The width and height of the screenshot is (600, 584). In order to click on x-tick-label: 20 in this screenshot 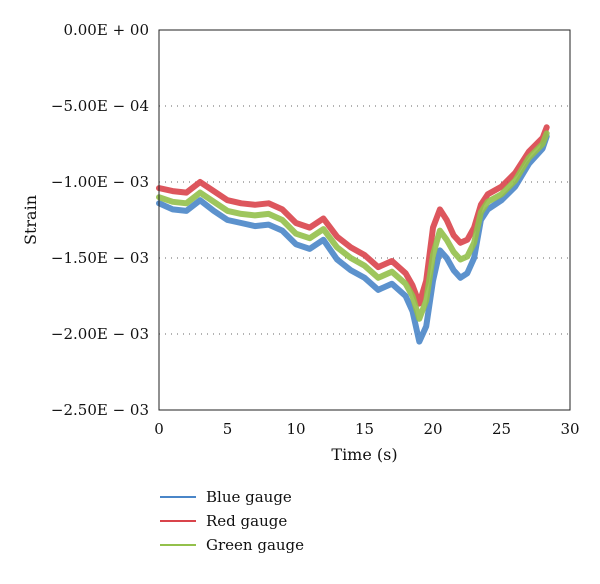, I will do `click(432, 429)`.